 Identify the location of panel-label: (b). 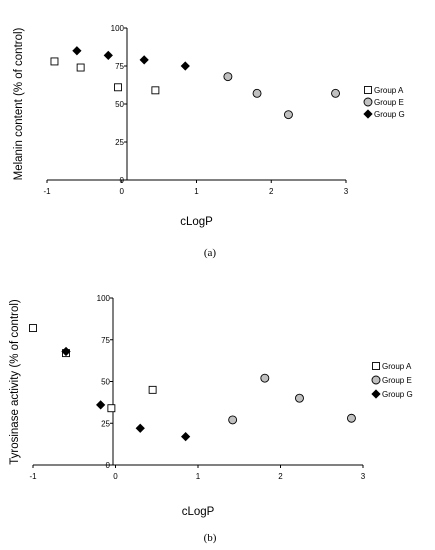
(210, 538).